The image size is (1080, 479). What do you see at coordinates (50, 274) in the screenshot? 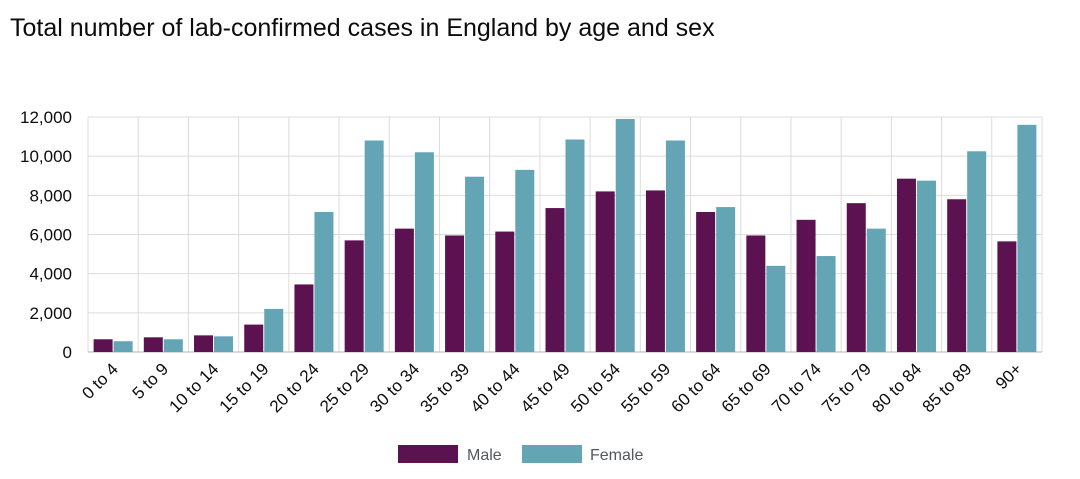
I see `y-tick-label: 4,000` at bounding box center [50, 274].